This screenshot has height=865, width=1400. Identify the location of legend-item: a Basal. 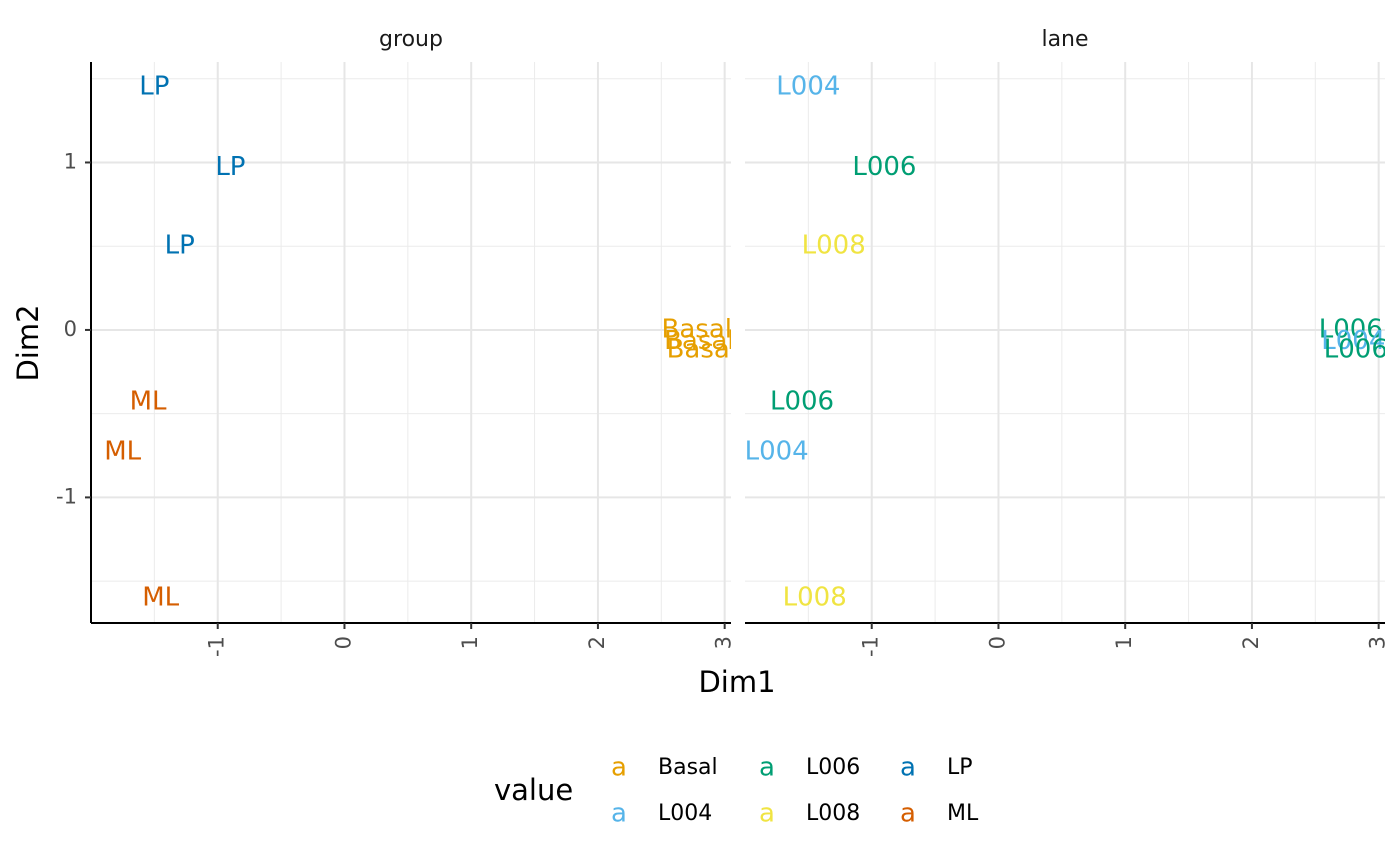
(664, 768).